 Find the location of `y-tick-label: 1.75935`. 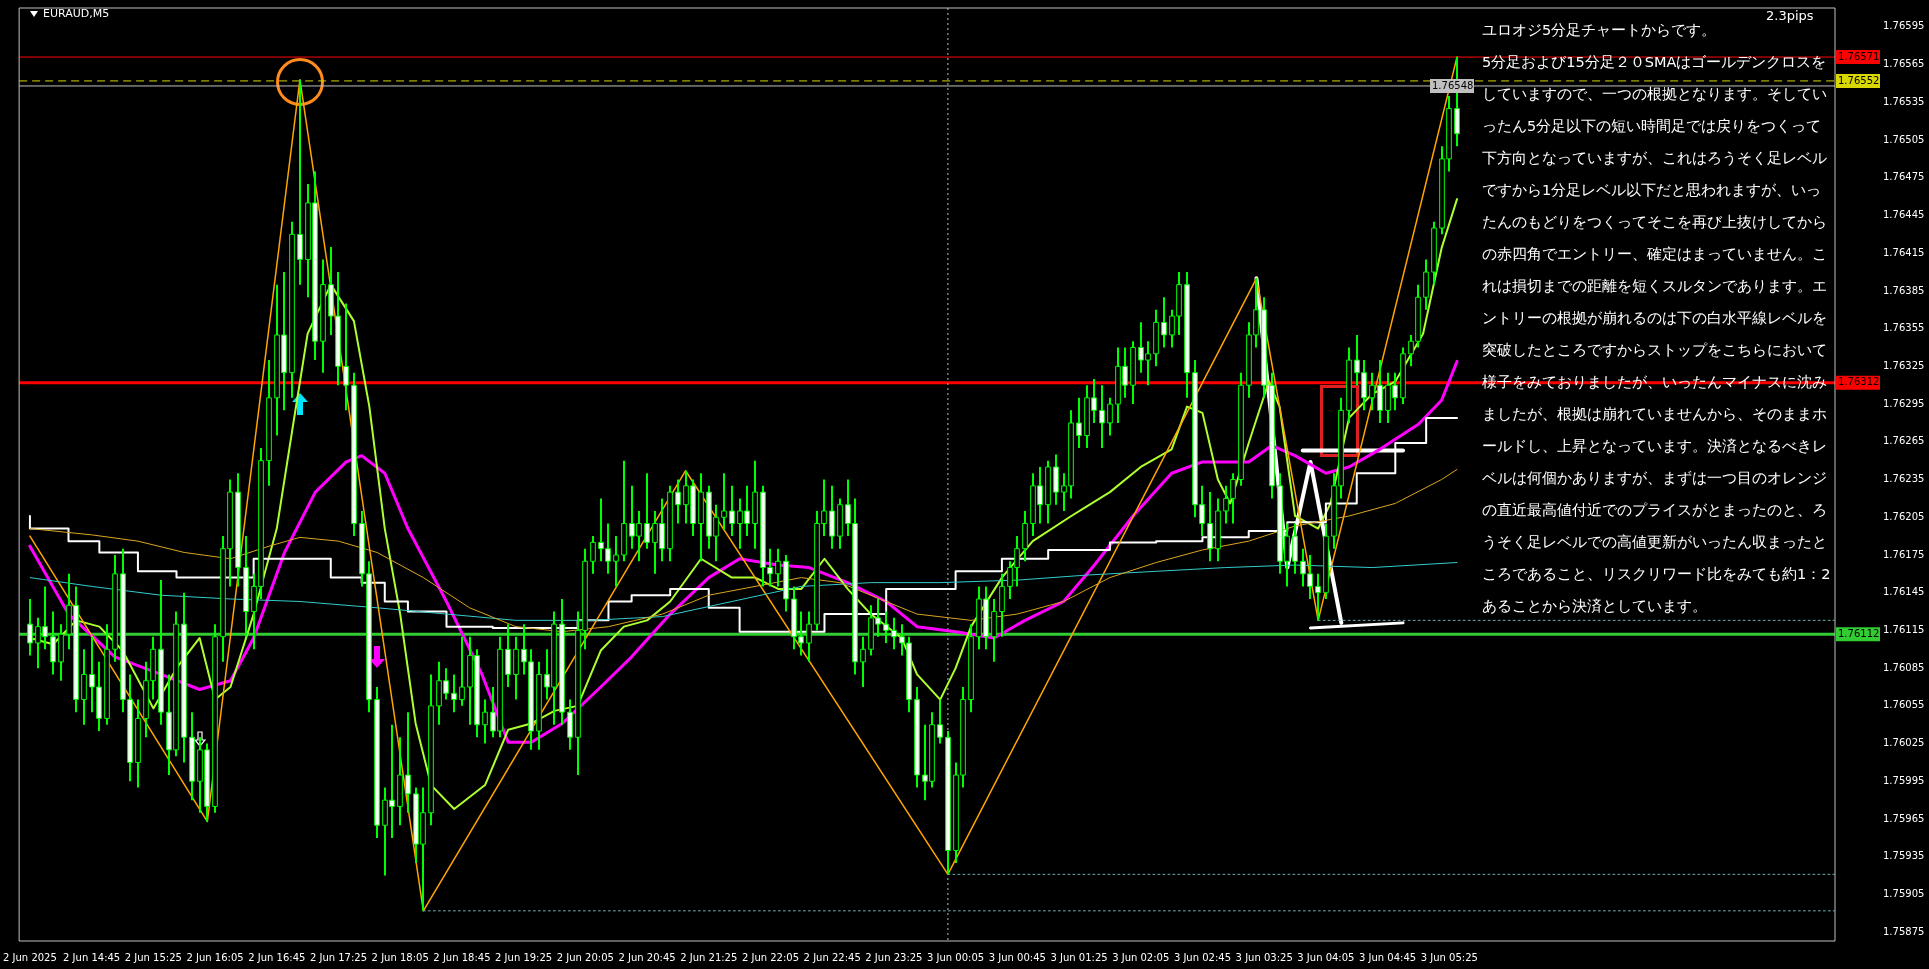

y-tick-label: 1.75935 is located at coordinates (1904, 856).